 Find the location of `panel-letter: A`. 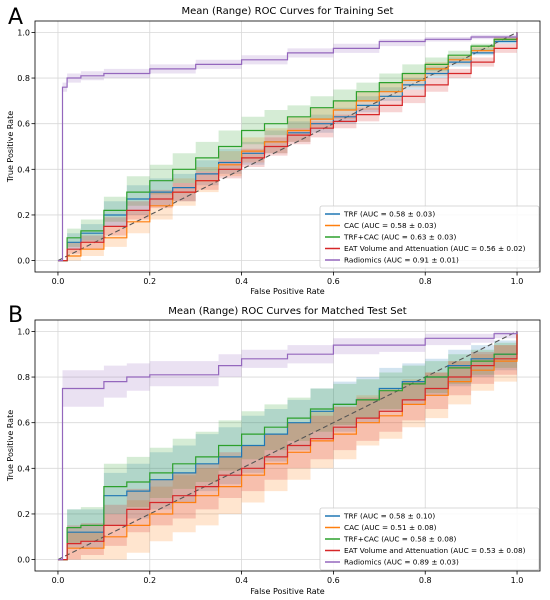

panel-letter: A is located at coordinates (15, 17).